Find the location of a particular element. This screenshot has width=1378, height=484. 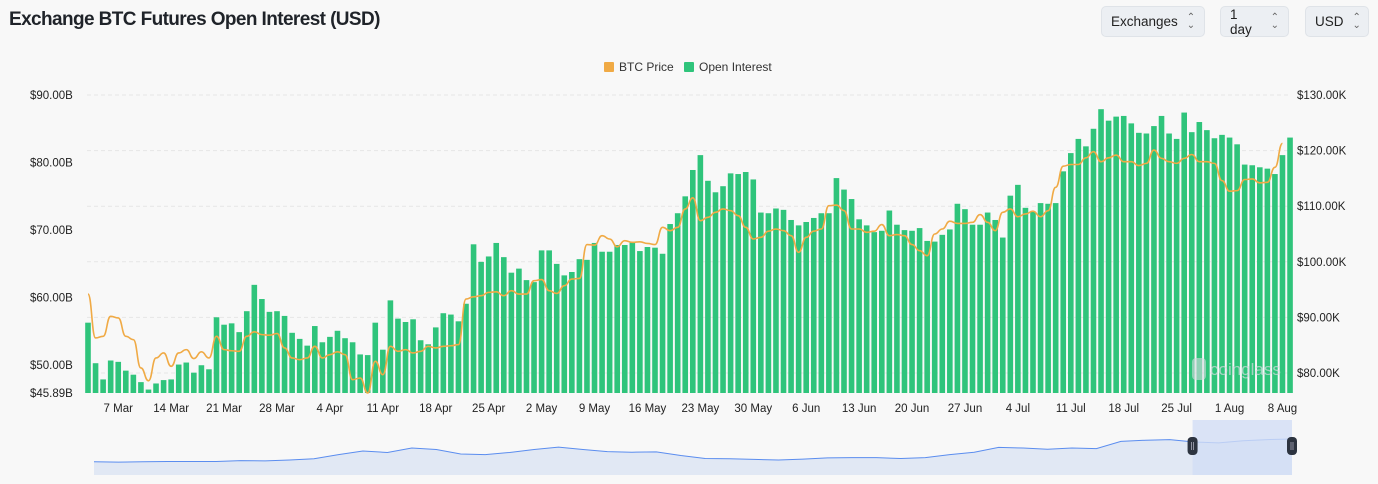

legend-item-btc-price: BTC Price is located at coordinates (639, 67).